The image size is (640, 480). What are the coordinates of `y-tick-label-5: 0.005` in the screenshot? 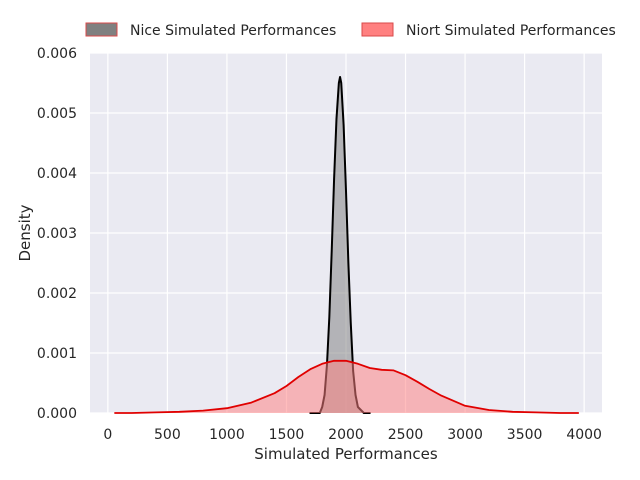 It's located at (57, 114).